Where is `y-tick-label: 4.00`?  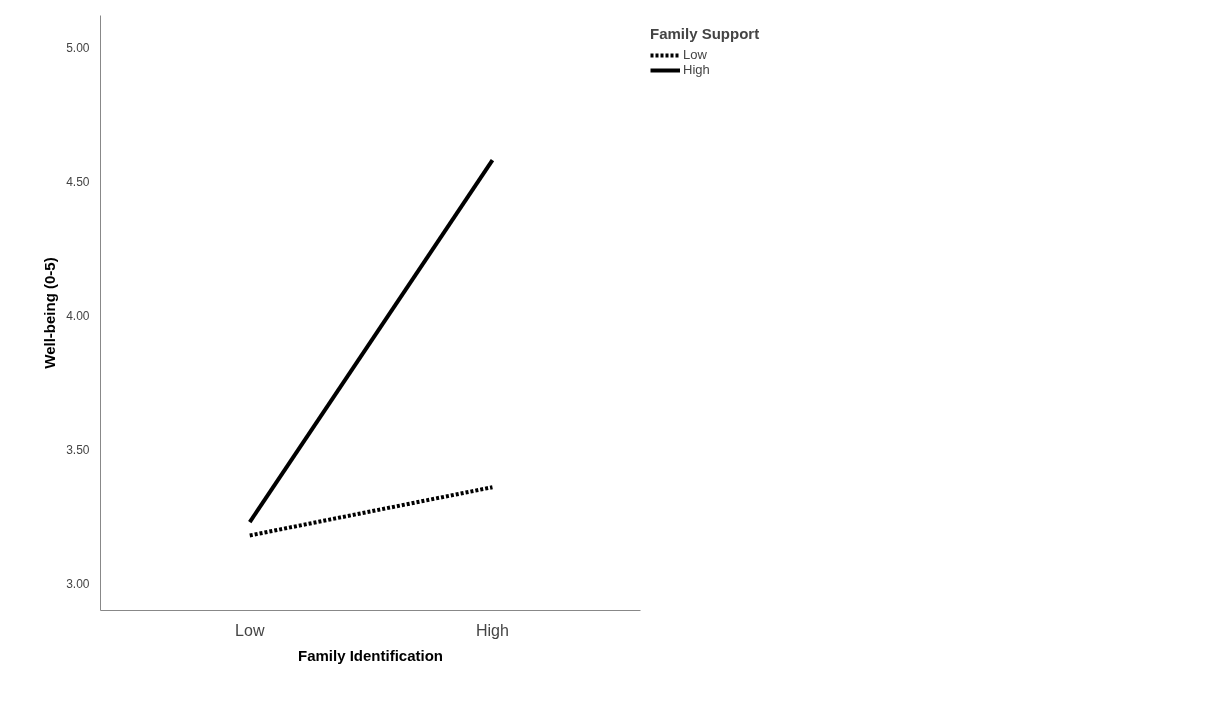 y-tick-label: 4.00 is located at coordinates (78, 316).